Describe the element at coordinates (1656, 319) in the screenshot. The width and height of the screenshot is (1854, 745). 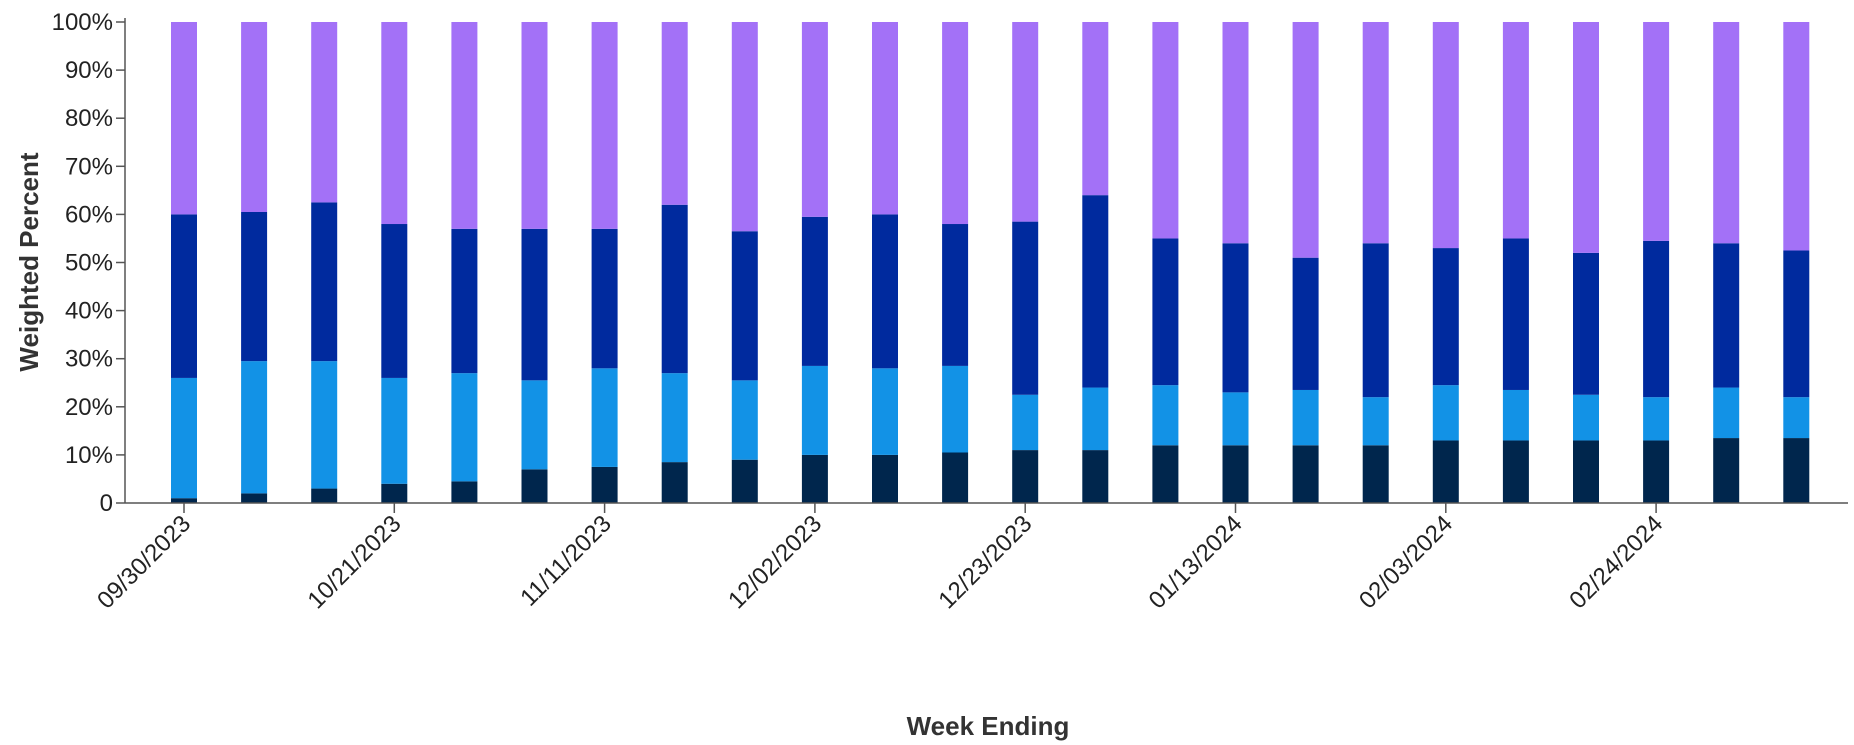
I see `bar-segment-3-02-24-2024` at that location.